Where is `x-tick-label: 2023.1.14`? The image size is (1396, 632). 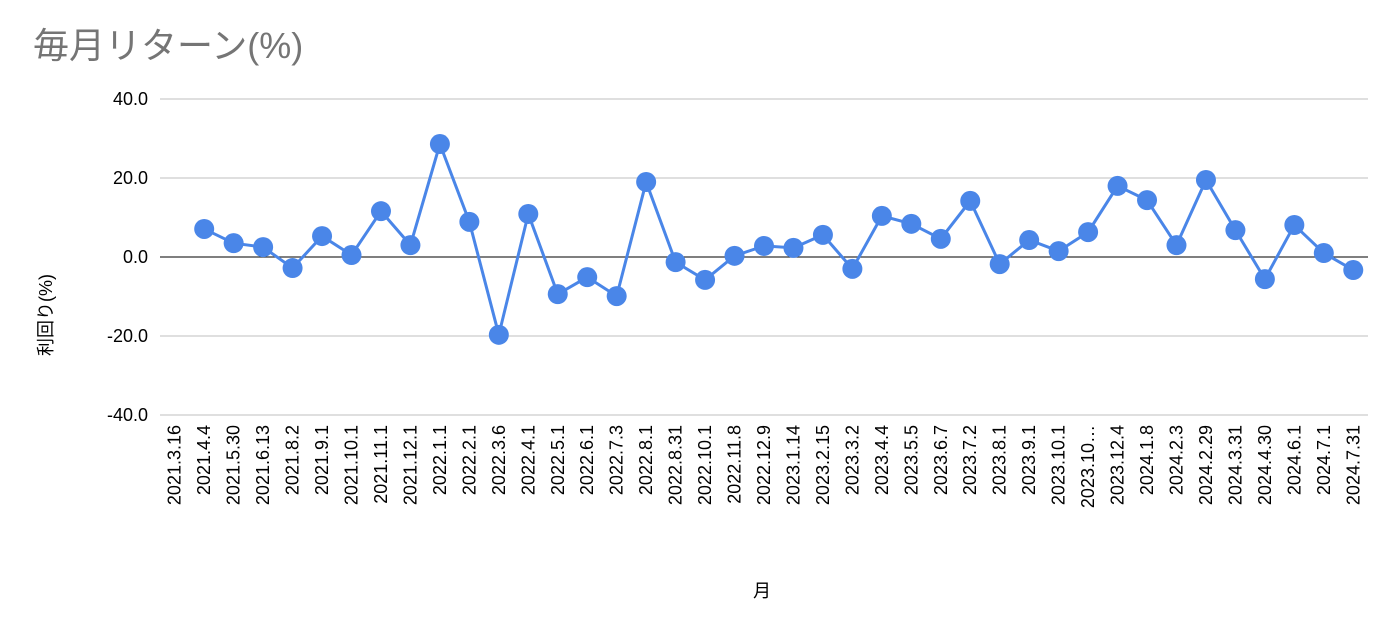 x-tick-label: 2023.1.14 is located at coordinates (793, 465).